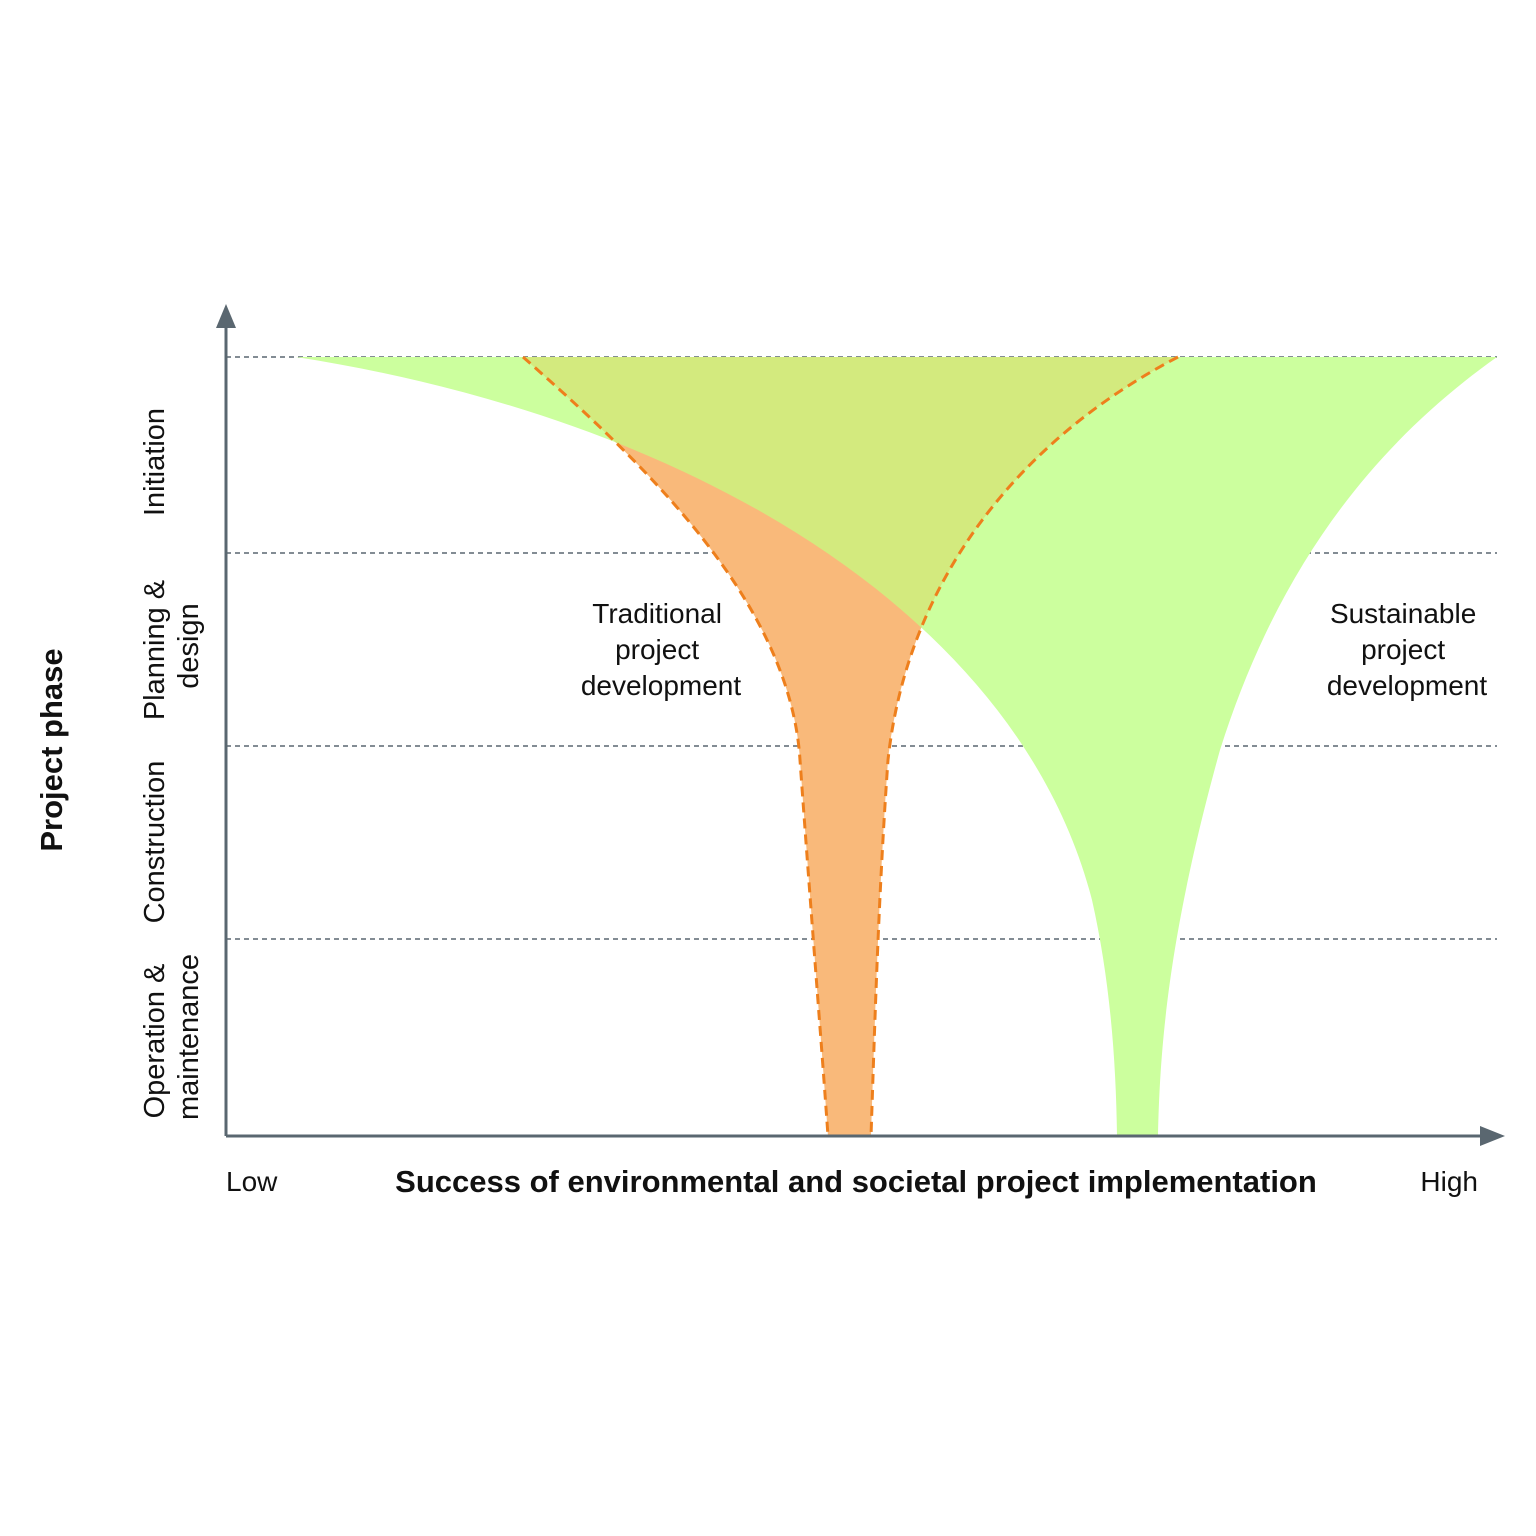  I want to click on x-axis-low-label: Low, so click(252, 1181).